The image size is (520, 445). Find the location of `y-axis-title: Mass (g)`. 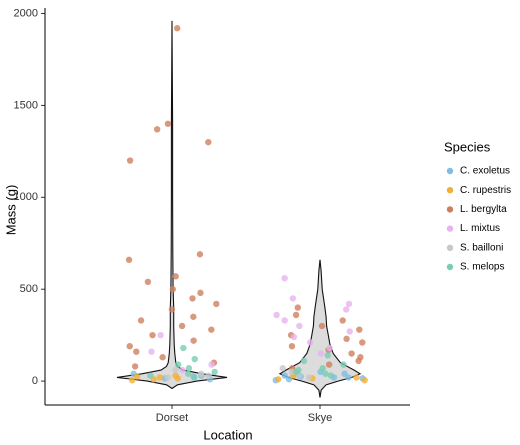

y-axis-title: Mass (g) is located at coordinates (10, 210).